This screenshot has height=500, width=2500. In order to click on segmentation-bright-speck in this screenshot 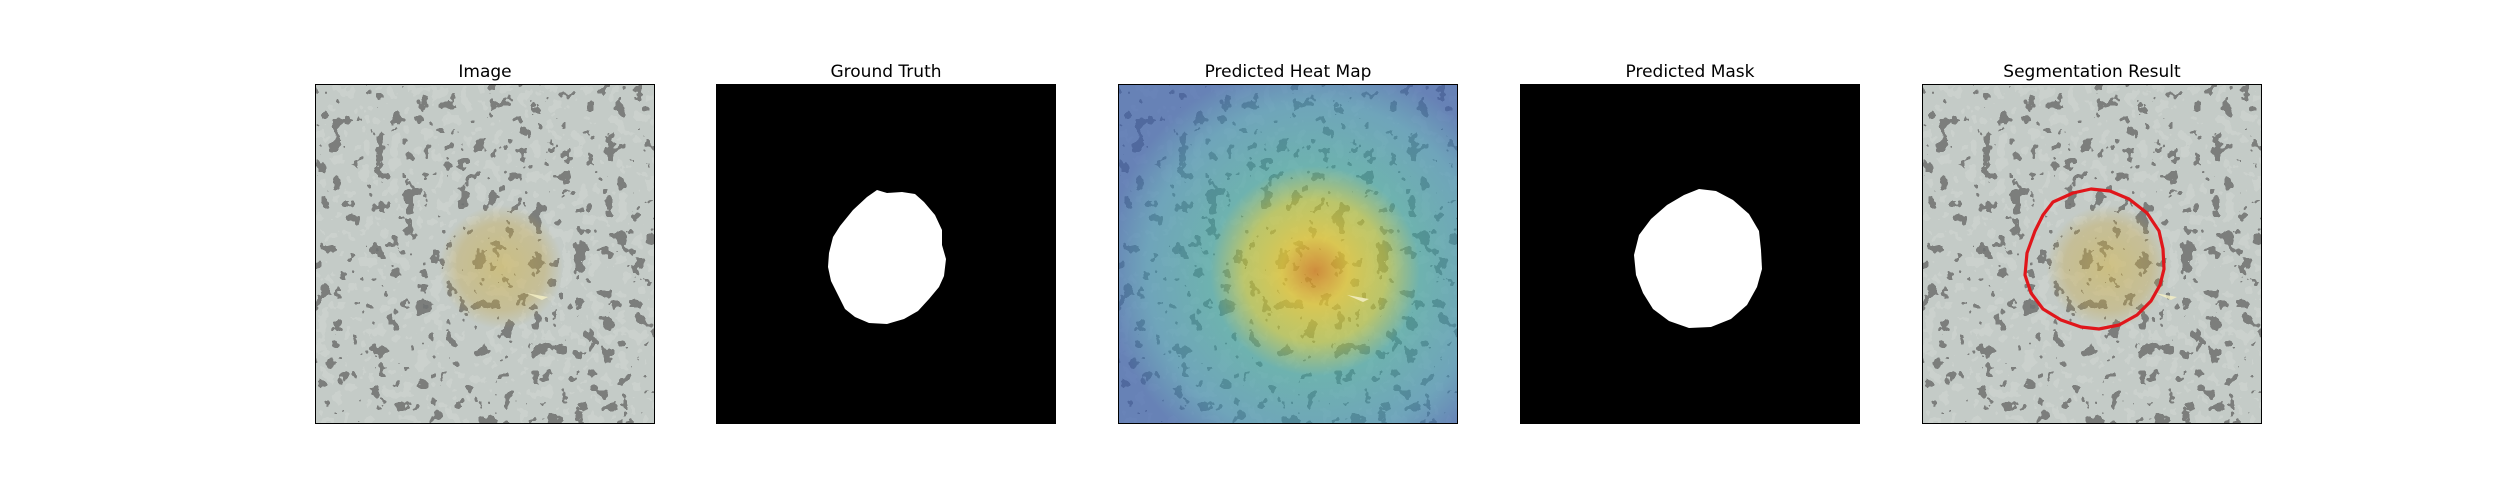, I will do `click(2166, 296)`.